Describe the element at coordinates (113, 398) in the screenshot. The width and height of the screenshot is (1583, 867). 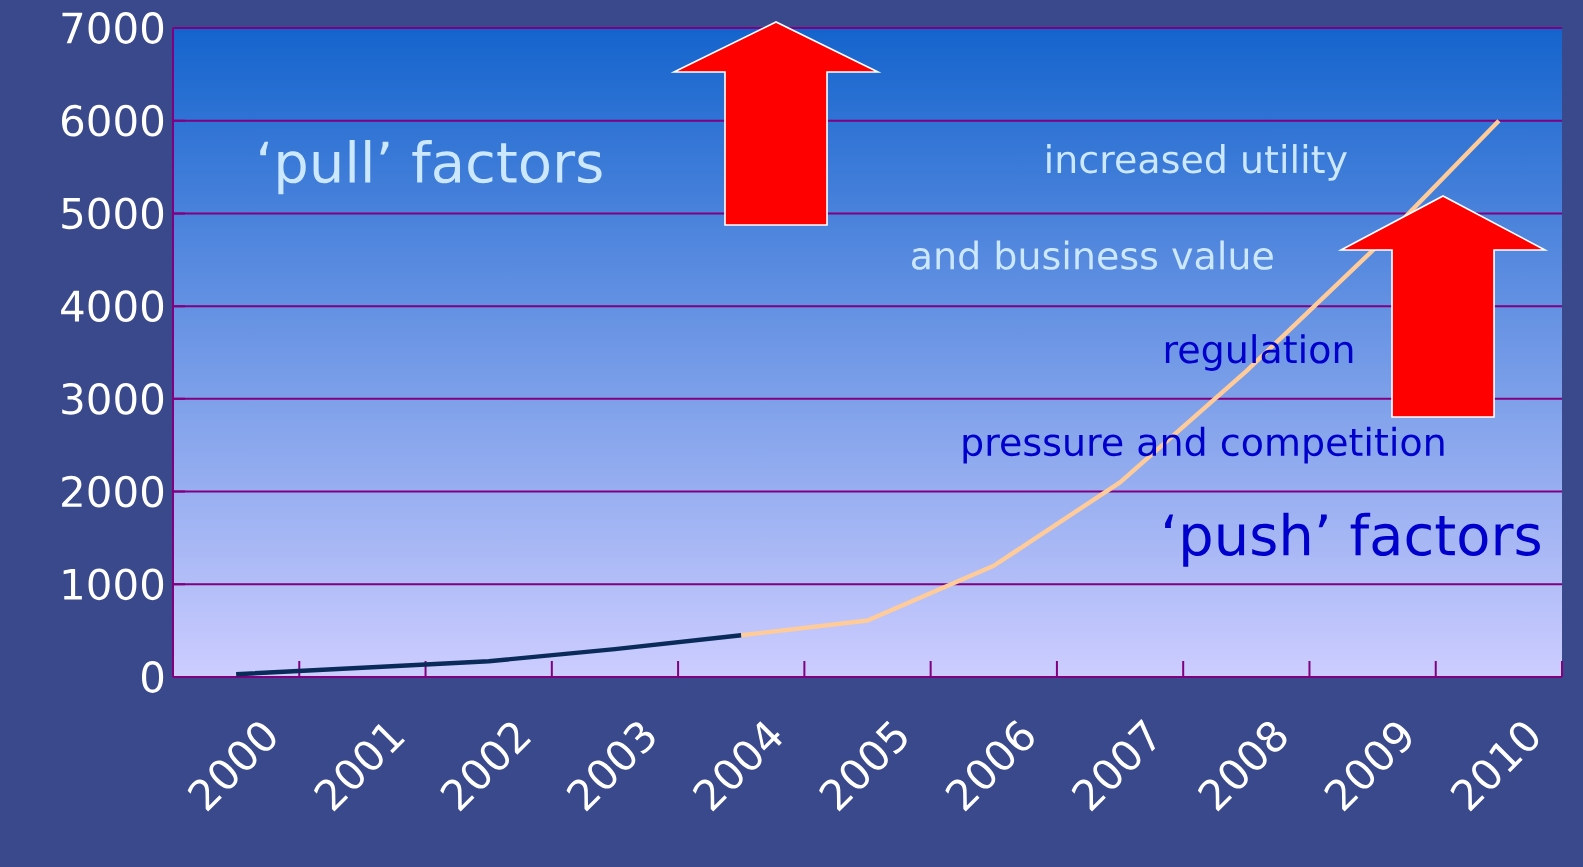
I see `y-tick-label: 3000` at that location.